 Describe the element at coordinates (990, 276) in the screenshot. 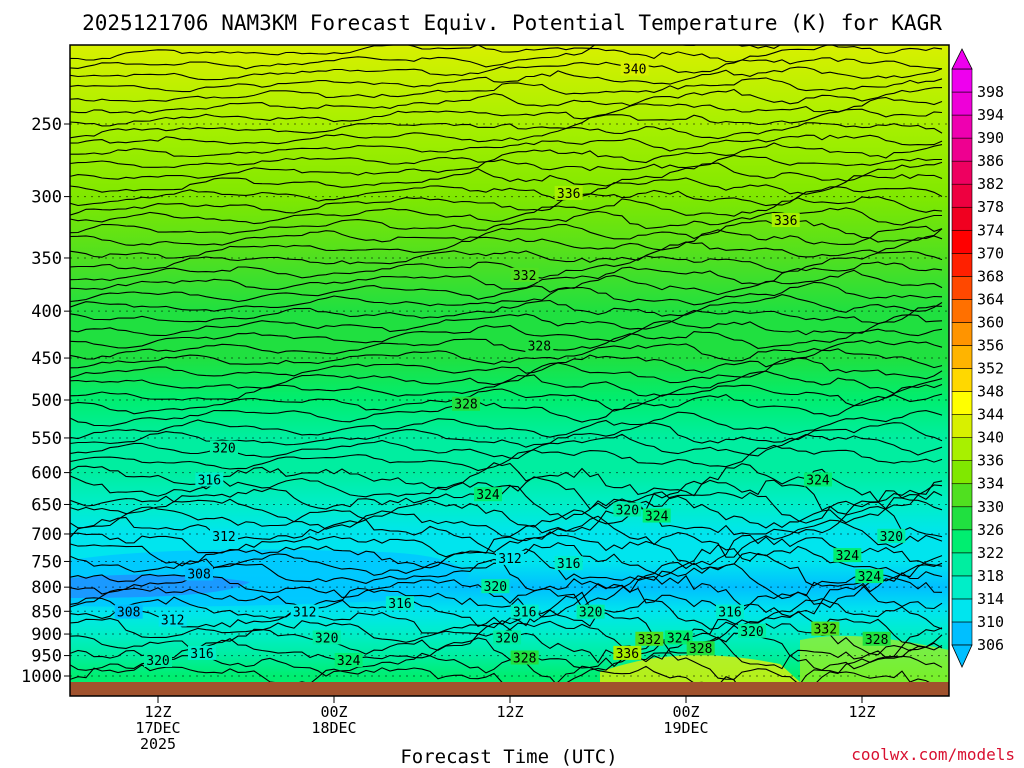

I see `colorbar-label: 368` at that location.